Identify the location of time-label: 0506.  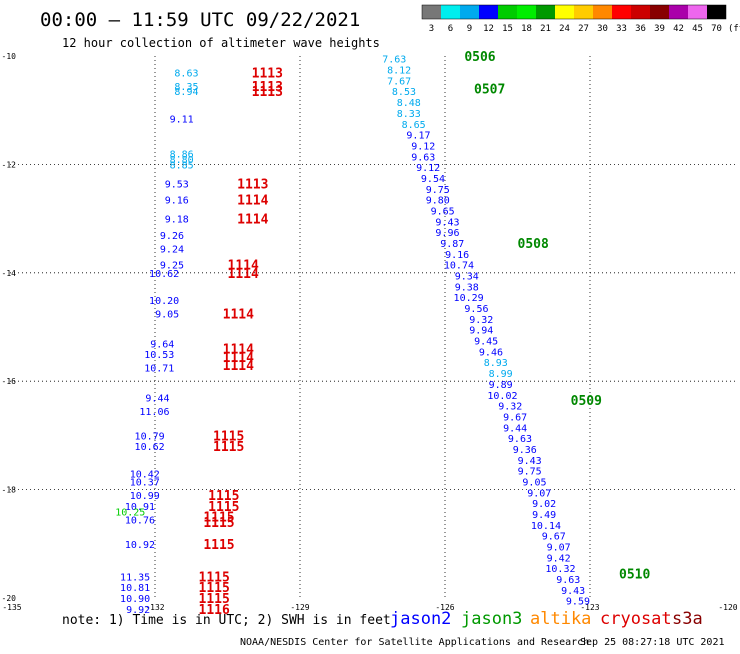
(479, 57).